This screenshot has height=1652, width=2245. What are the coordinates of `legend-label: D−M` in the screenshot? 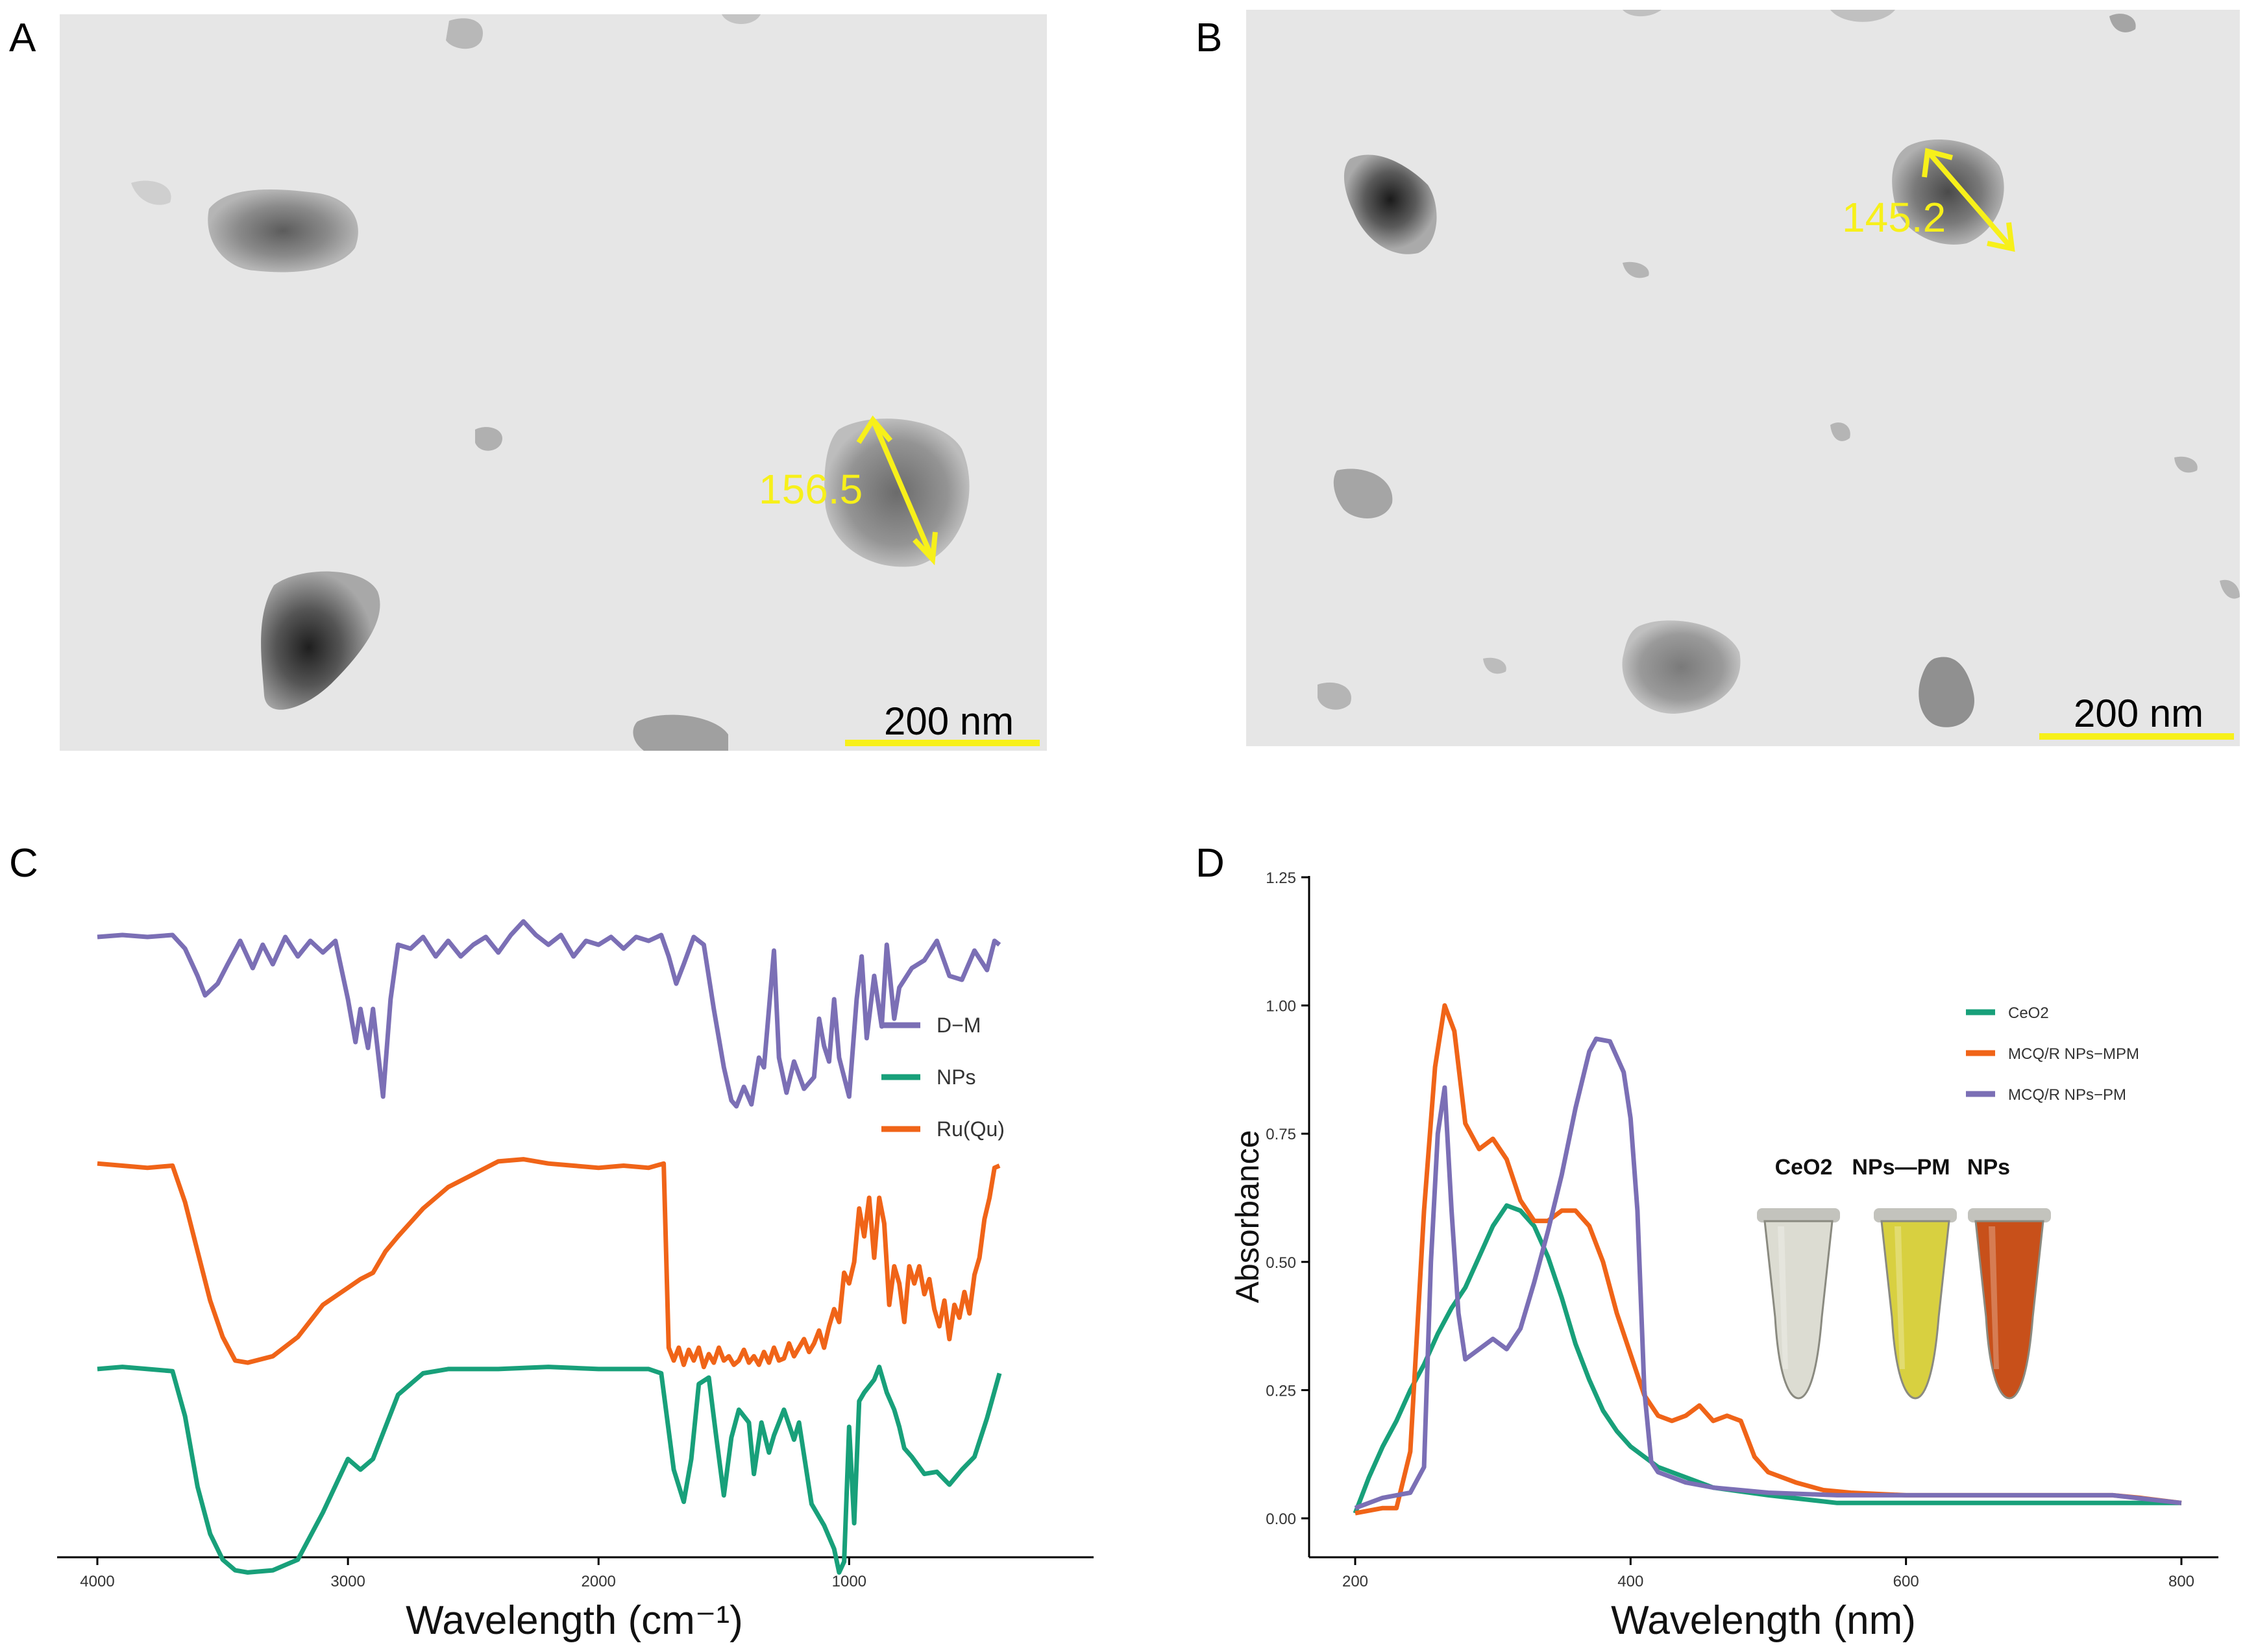 It's located at (959, 1025).